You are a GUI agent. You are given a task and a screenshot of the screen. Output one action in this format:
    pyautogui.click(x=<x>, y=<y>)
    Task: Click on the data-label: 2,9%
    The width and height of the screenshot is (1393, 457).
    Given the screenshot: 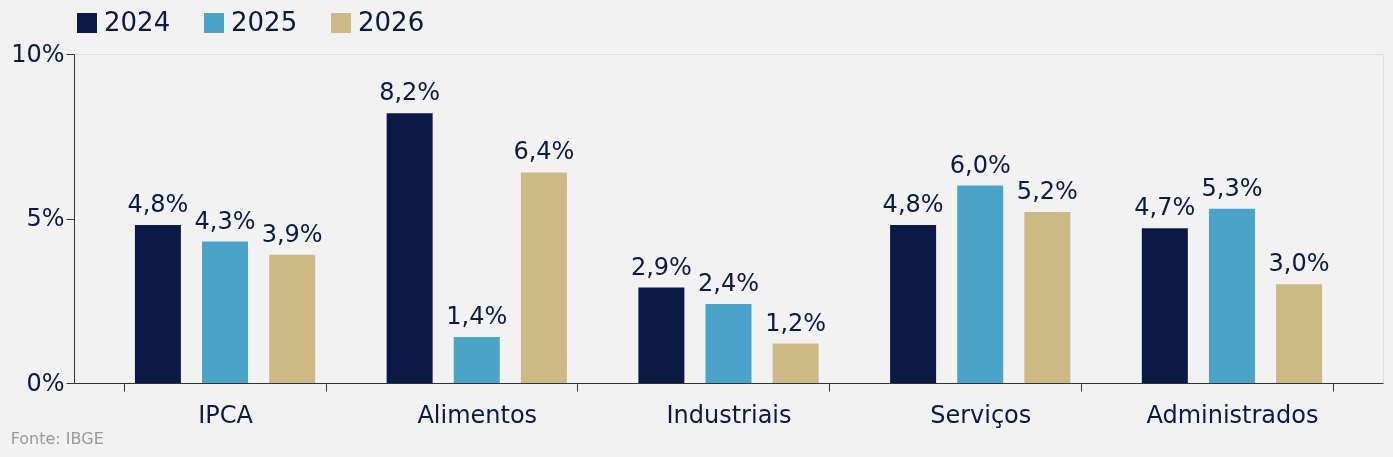 What is the action you would take?
    pyautogui.click(x=661, y=266)
    